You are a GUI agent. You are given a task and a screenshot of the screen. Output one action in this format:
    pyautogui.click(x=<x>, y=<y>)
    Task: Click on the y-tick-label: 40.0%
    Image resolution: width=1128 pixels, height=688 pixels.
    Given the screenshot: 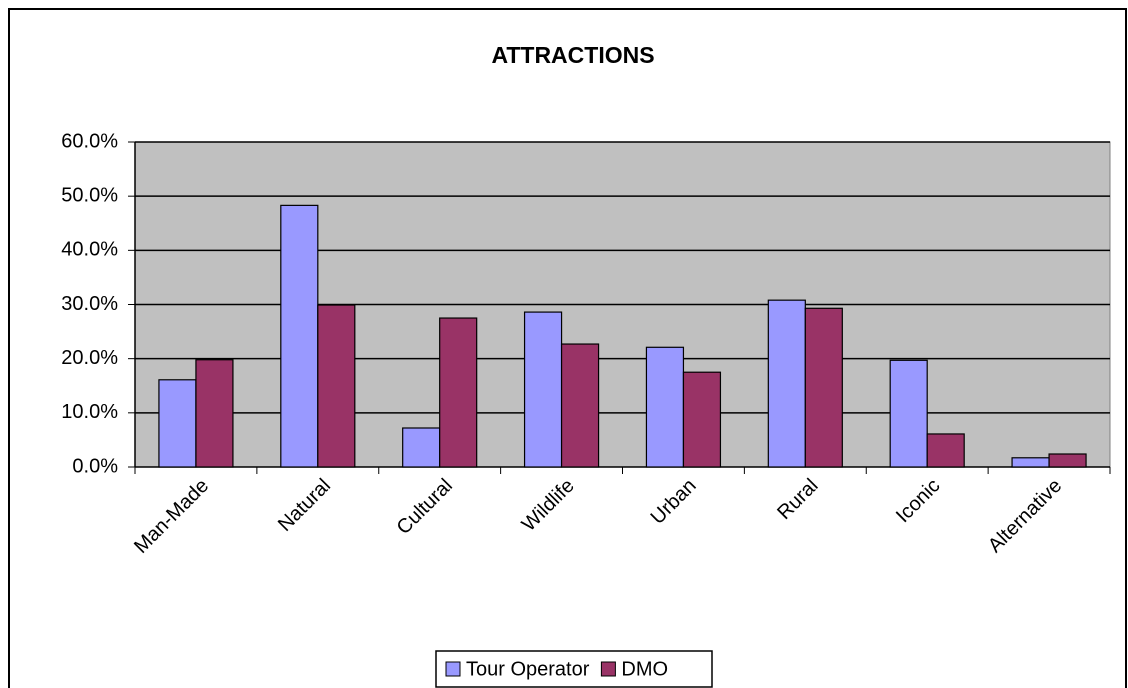 What is the action you would take?
    pyautogui.click(x=89, y=250)
    